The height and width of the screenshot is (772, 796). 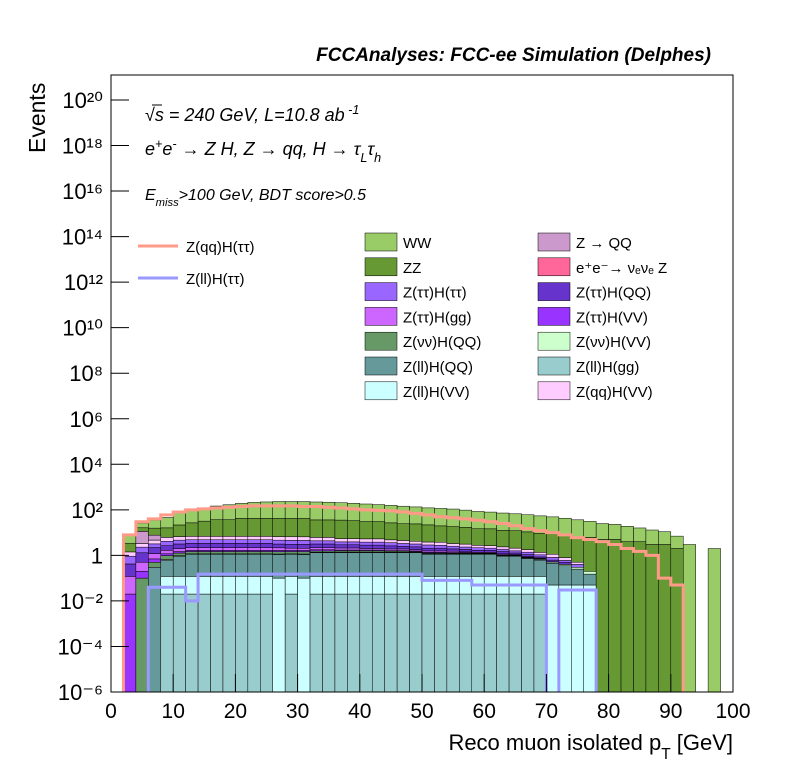 I want to click on y-tick-label: 10¹⁸, so click(x=82, y=146).